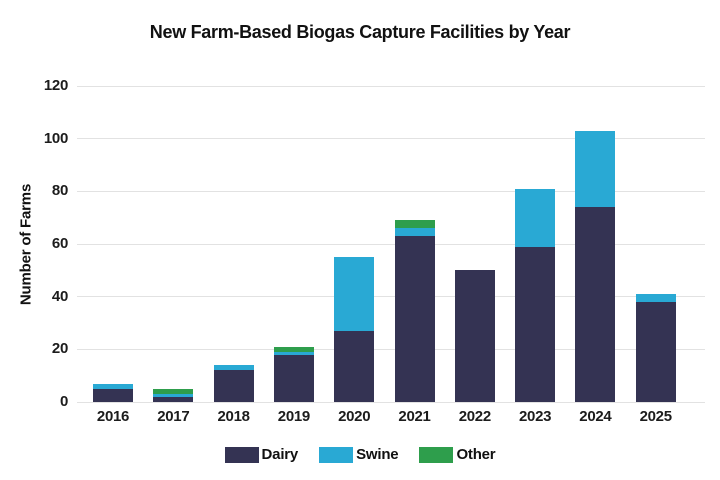 The width and height of the screenshot is (720, 480). I want to click on legend-item-dairy: Dairy, so click(261, 454).